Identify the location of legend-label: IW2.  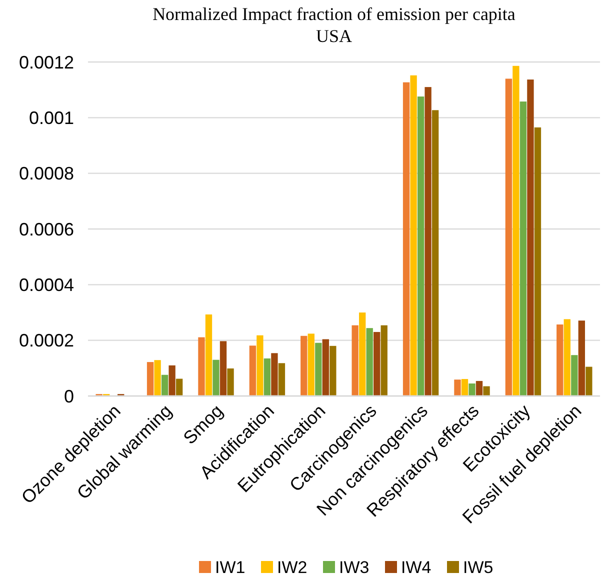
(292, 567).